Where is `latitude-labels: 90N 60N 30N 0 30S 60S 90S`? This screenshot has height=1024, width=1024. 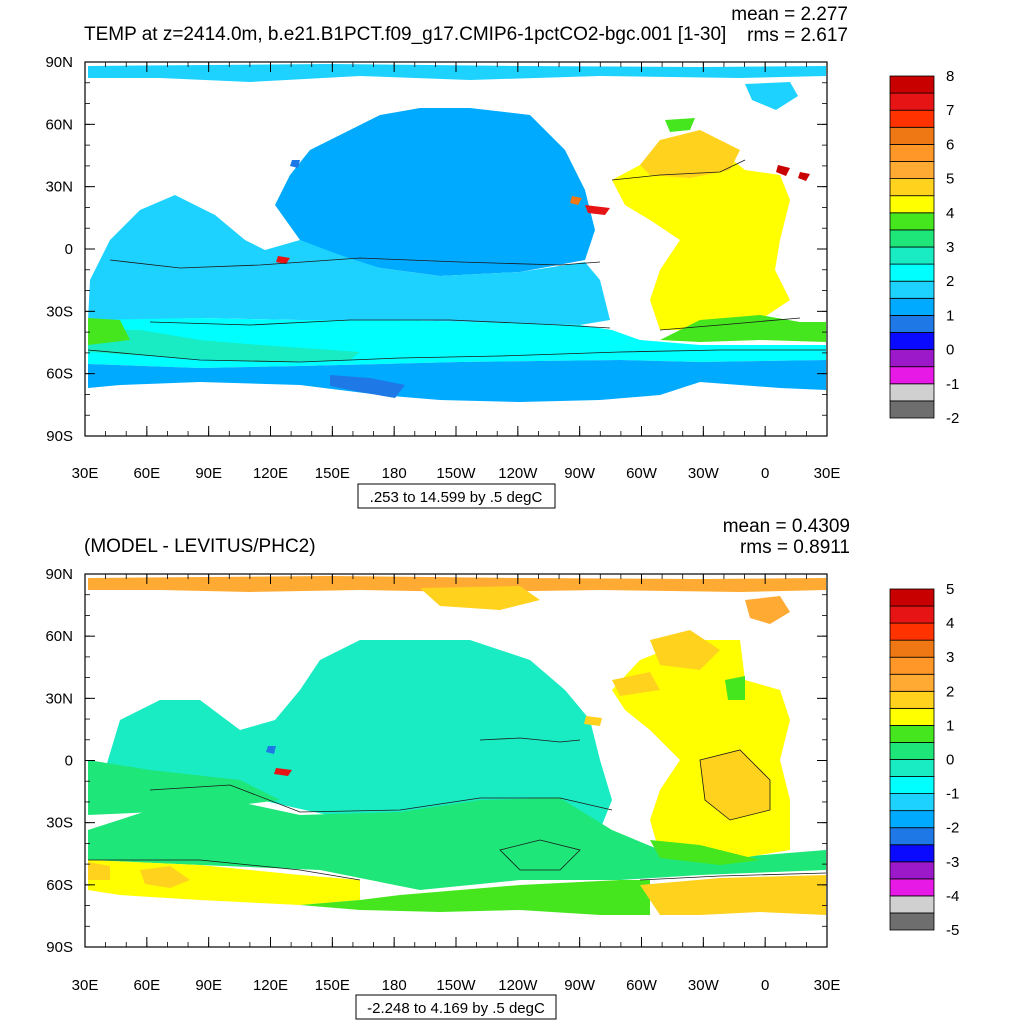 latitude-labels: 90N 60N 30N 0 30S 60S 90S is located at coordinates (59, 249).